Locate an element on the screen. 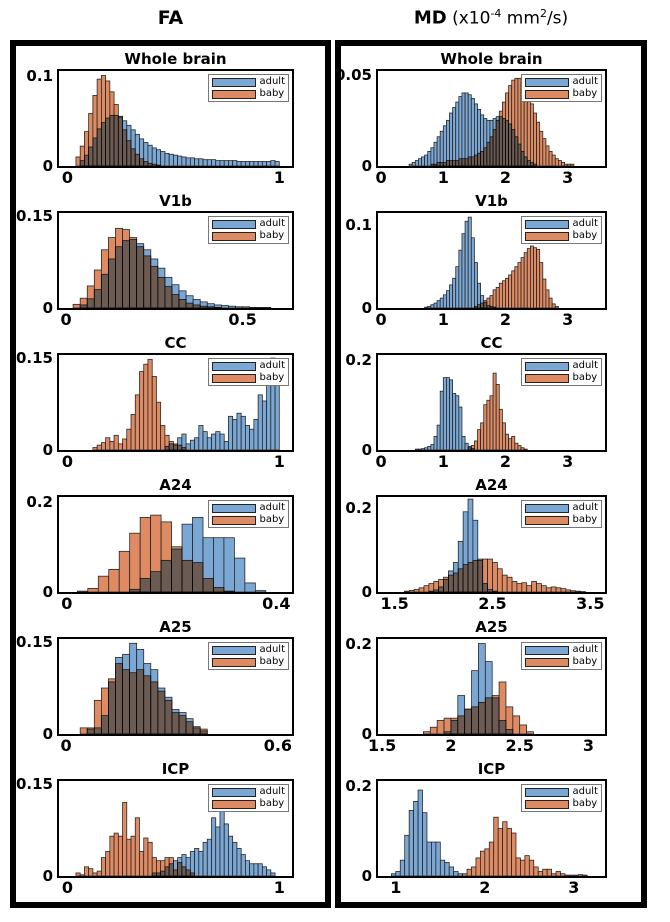 Image resolution: width=670 pixels, height=922 pixels. histogram-md-cc: adult baby is located at coordinates (491, 402).